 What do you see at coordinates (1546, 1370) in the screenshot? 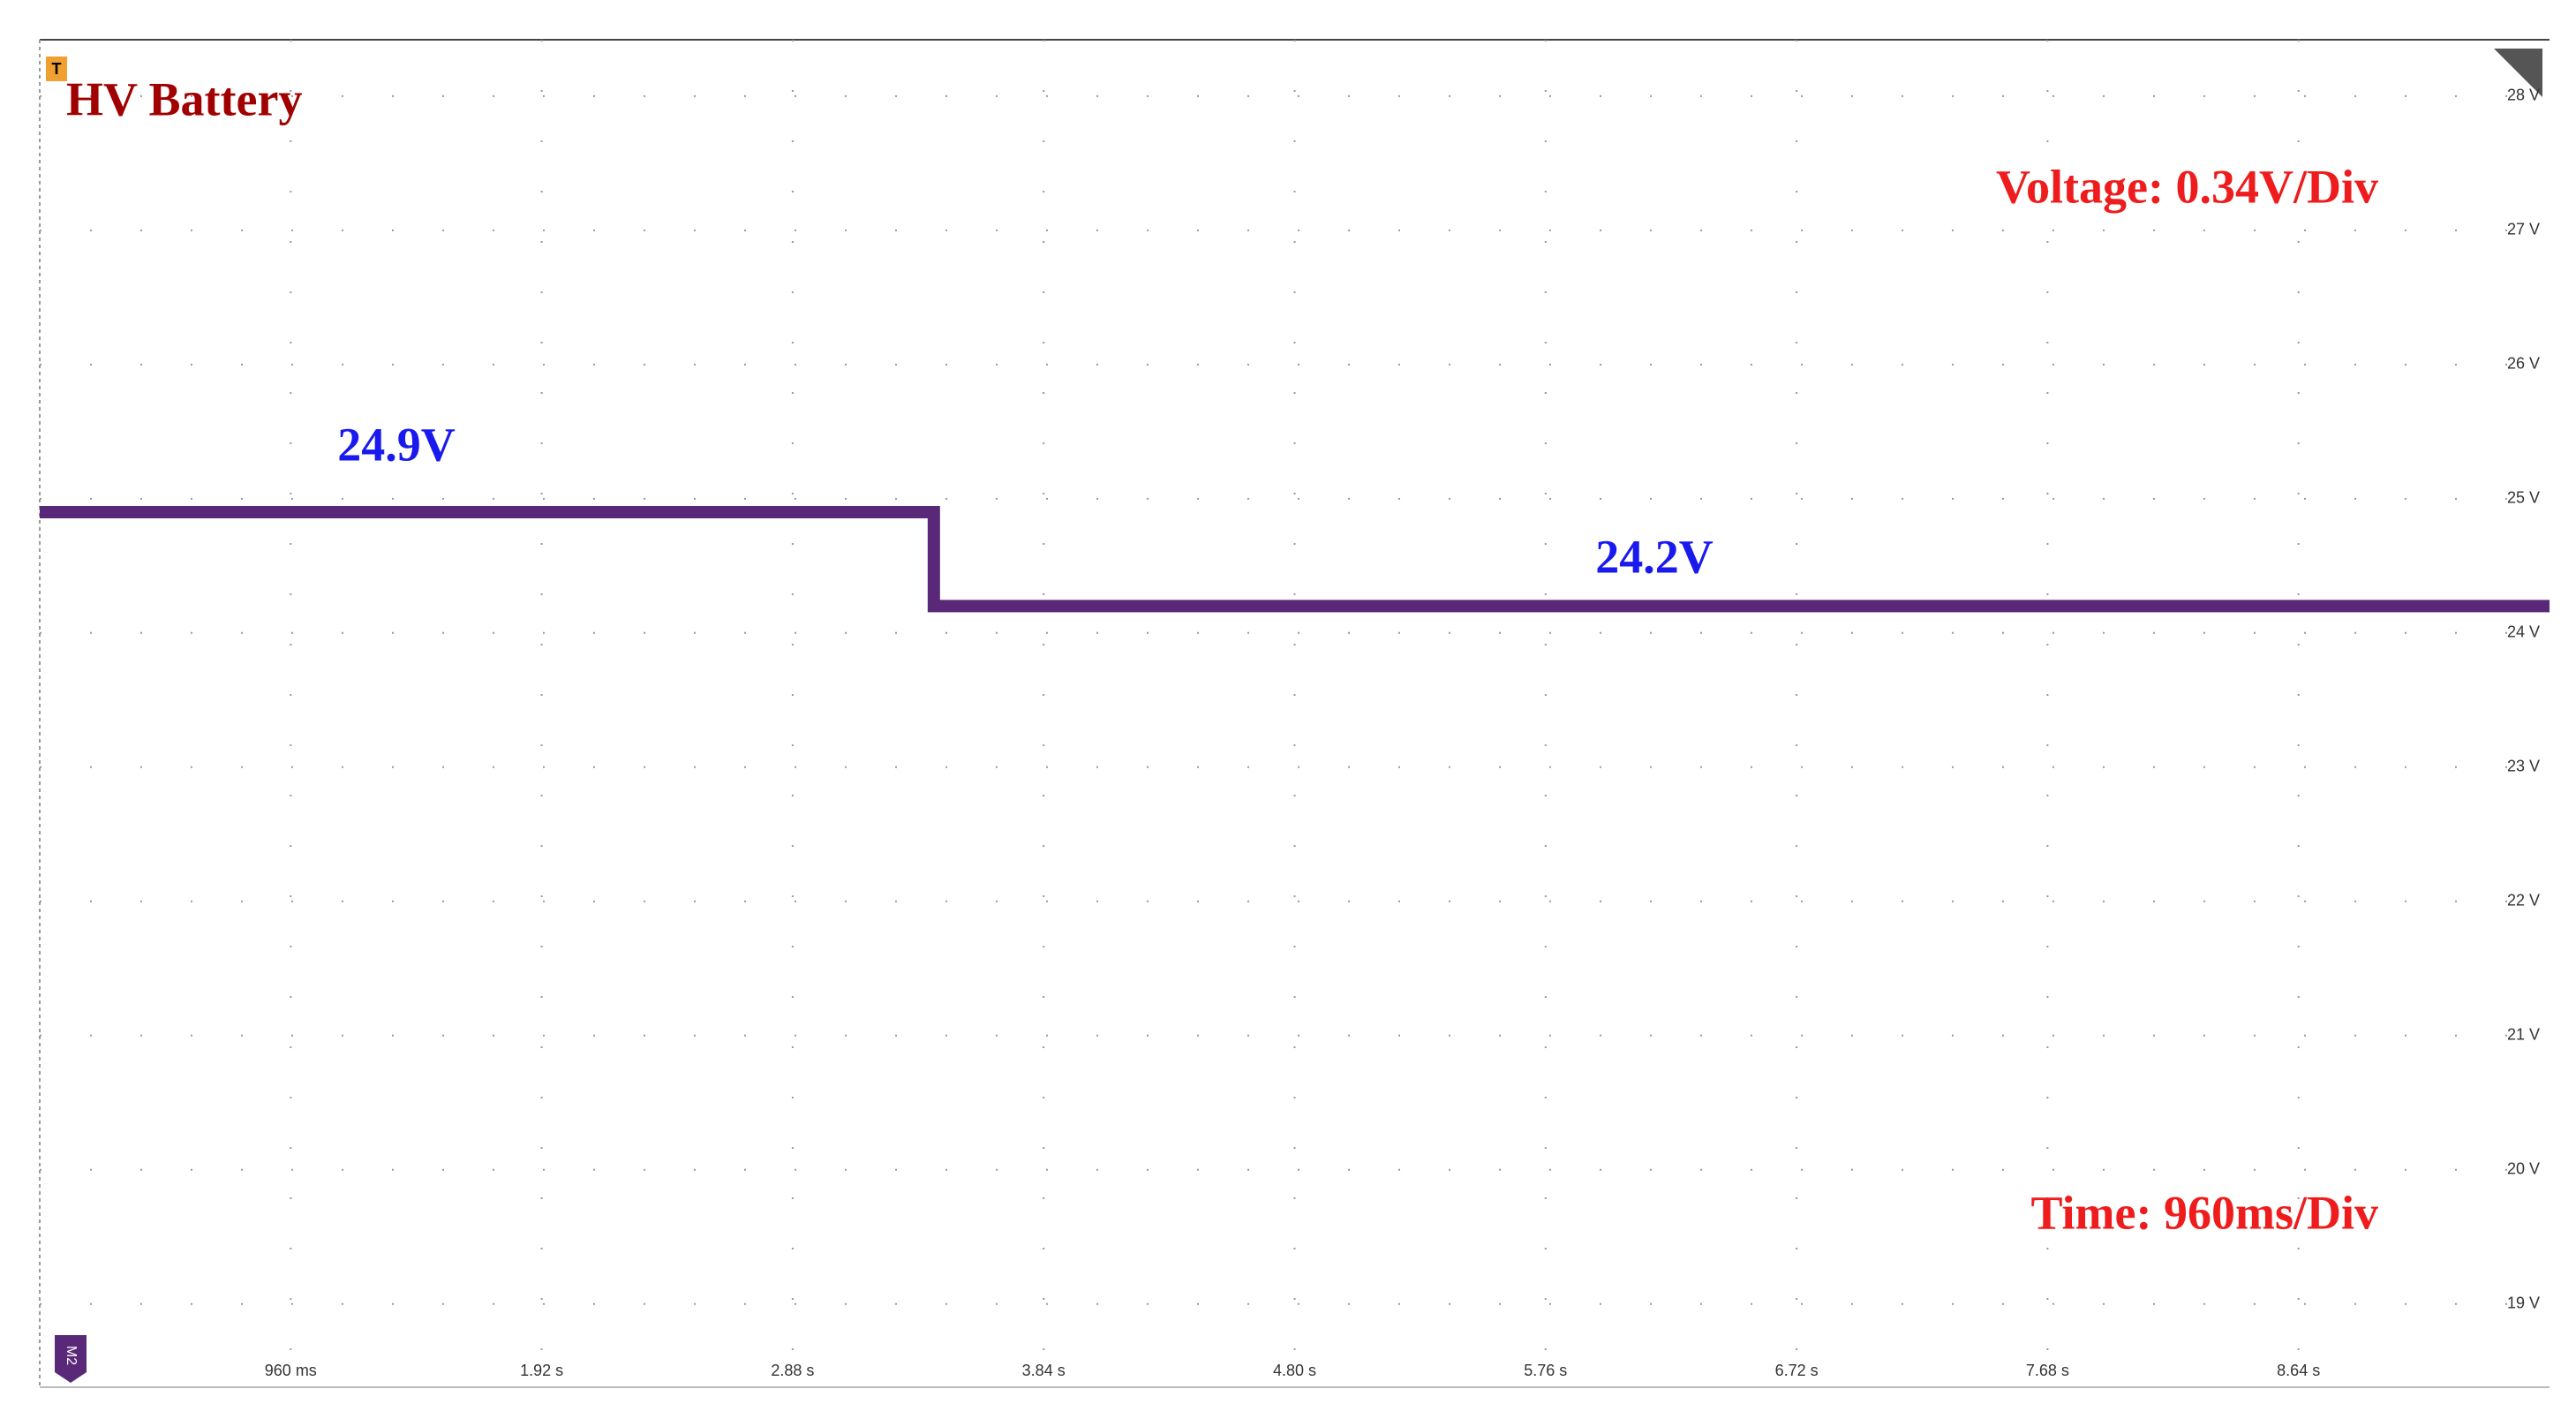
I see `x-tick-label: 5.76 s` at bounding box center [1546, 1370].